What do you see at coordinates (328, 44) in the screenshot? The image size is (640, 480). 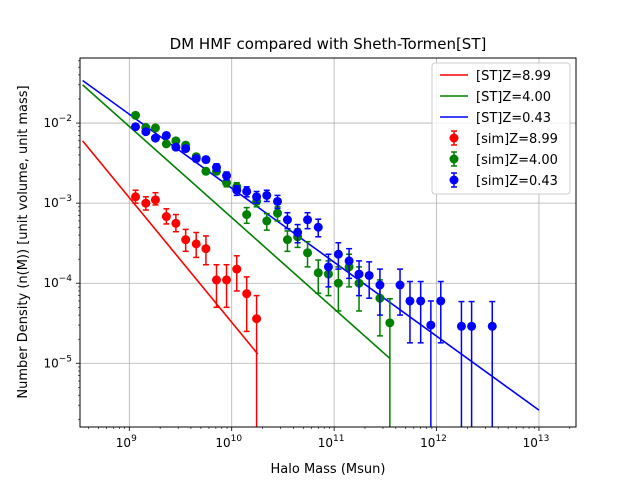 I see `chart-title: DM HMF compared with Sheth-Tormen[ST]` at bounding box center [328, 44].